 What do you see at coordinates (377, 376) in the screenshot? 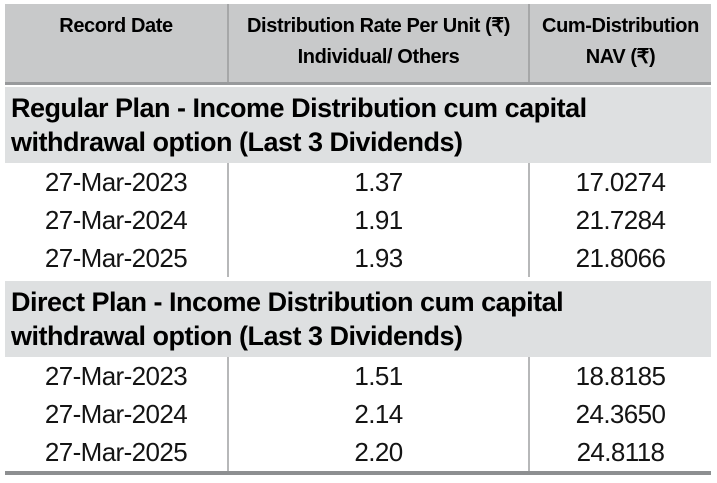
I see `cell-distribution-rate: 1.51` at bounding box center [377, 376].